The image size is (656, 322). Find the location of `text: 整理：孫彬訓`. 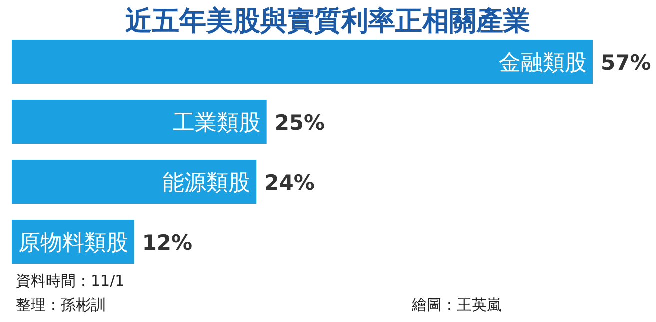

text: 整理：孫彬訓 is located at coordinates (61, 305).